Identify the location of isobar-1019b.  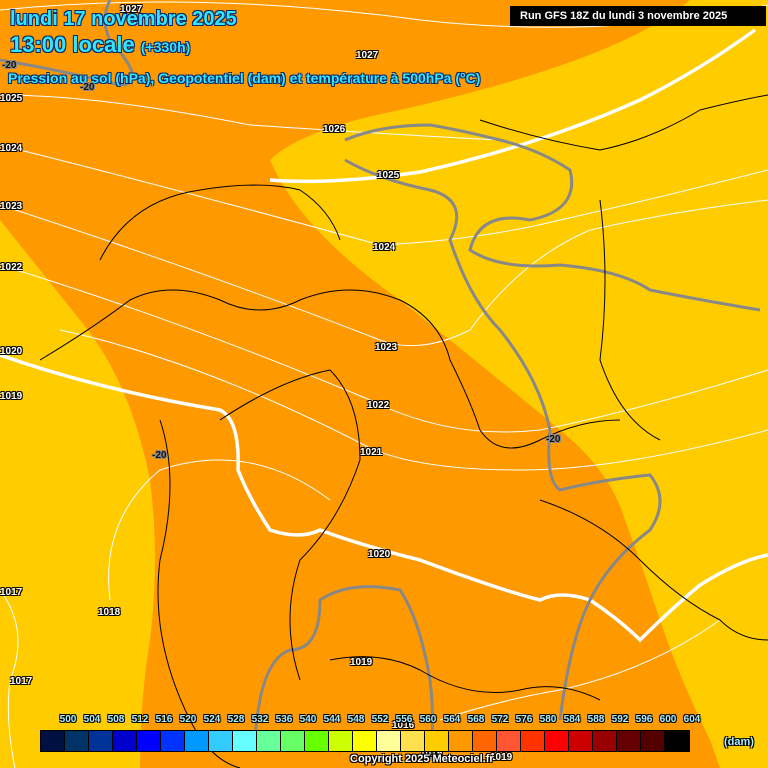
(580, 670).